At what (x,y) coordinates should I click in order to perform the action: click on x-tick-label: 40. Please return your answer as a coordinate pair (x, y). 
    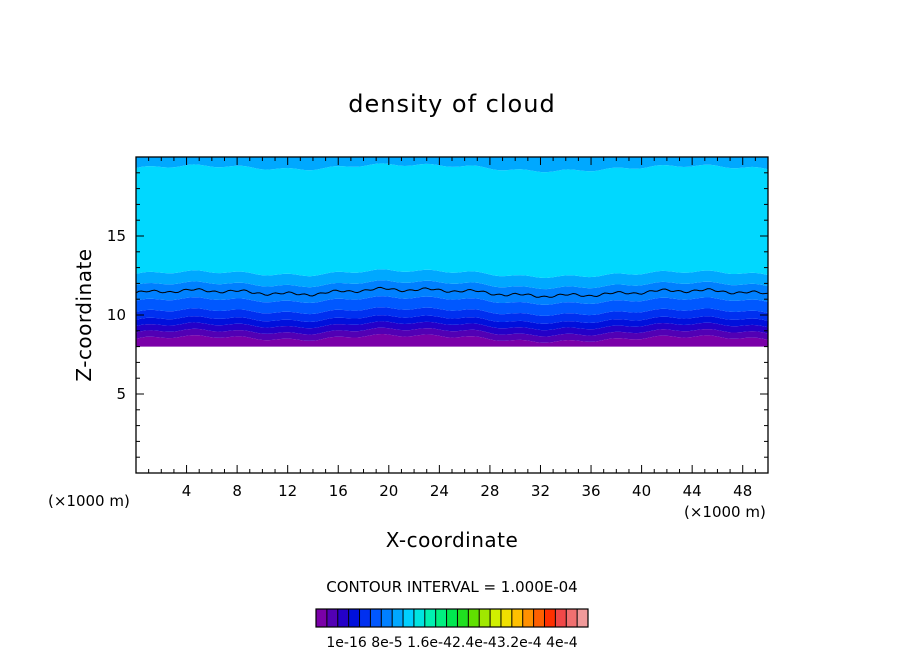
    Looking at the image, I should click on (641, 491).